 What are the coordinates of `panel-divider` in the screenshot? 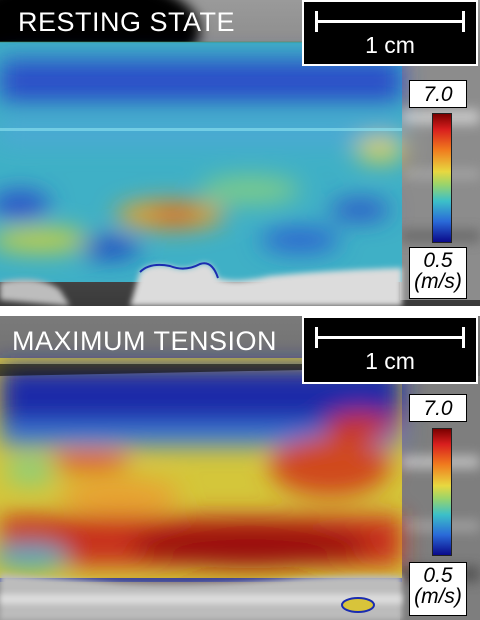 It's located at (240, 311).